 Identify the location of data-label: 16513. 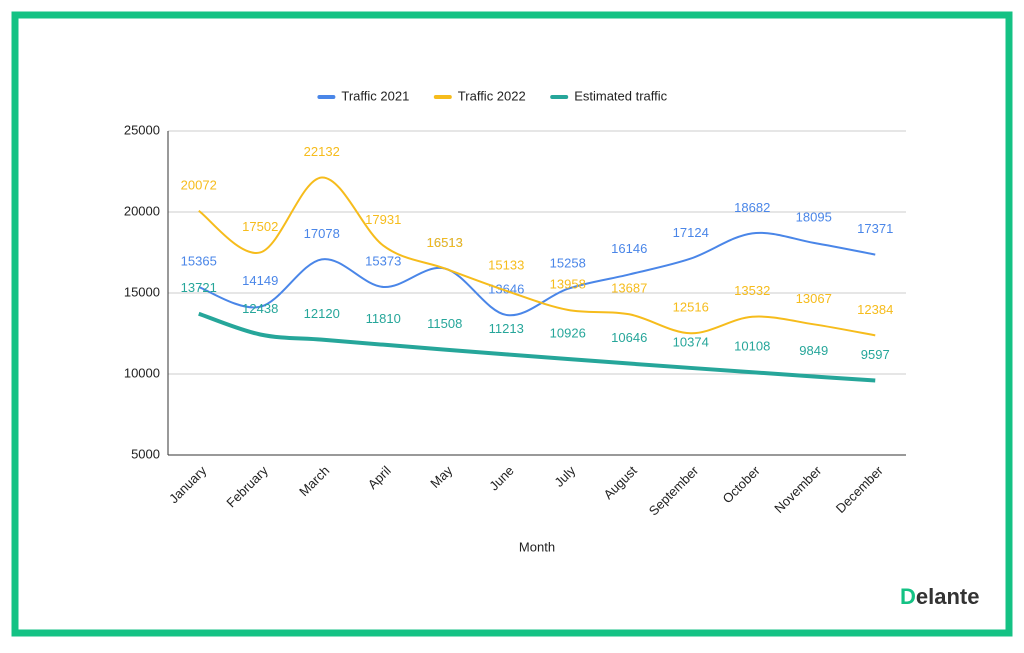
(445, 242).